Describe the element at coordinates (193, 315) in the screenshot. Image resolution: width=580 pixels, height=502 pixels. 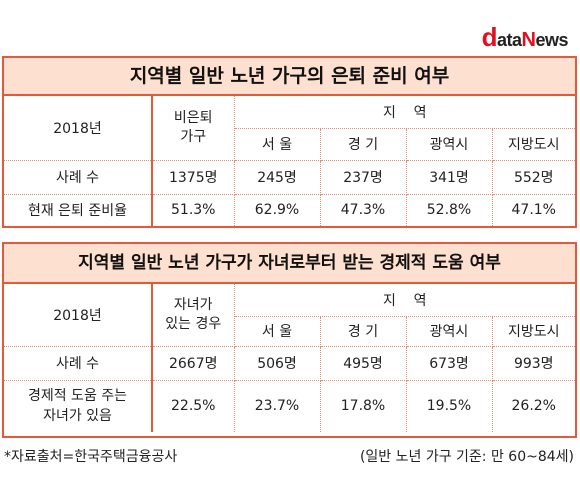
I see `main-column-header: 자녀가 있는 경우` at that location.